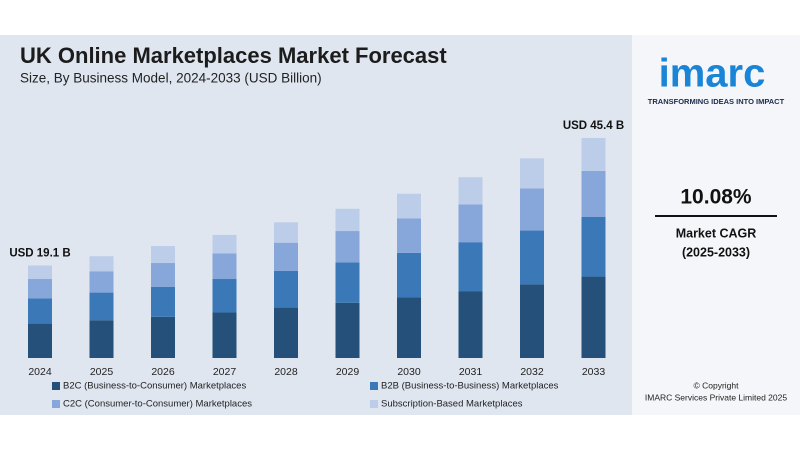  Describe the element at coordinates (452, 404) in the screenshot. I see `legend-label: Subscription-Based Marketplaces` at that location.